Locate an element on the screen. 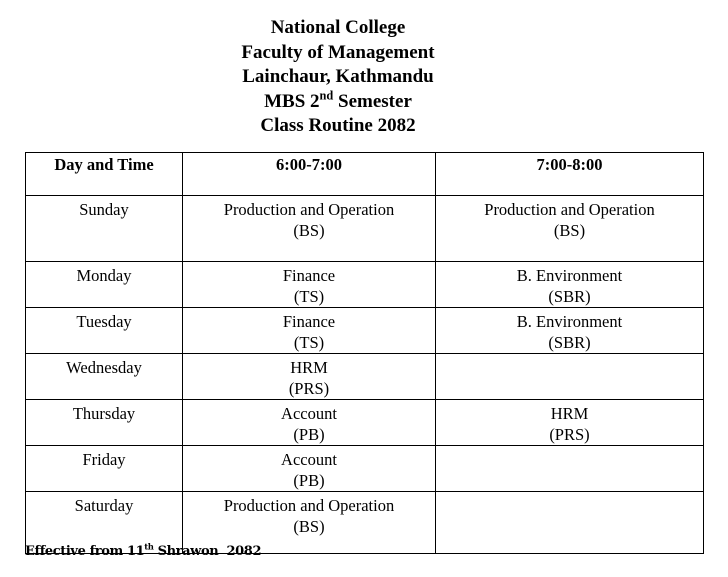  day-cell: Sunday is located at coordinates (104, 228).